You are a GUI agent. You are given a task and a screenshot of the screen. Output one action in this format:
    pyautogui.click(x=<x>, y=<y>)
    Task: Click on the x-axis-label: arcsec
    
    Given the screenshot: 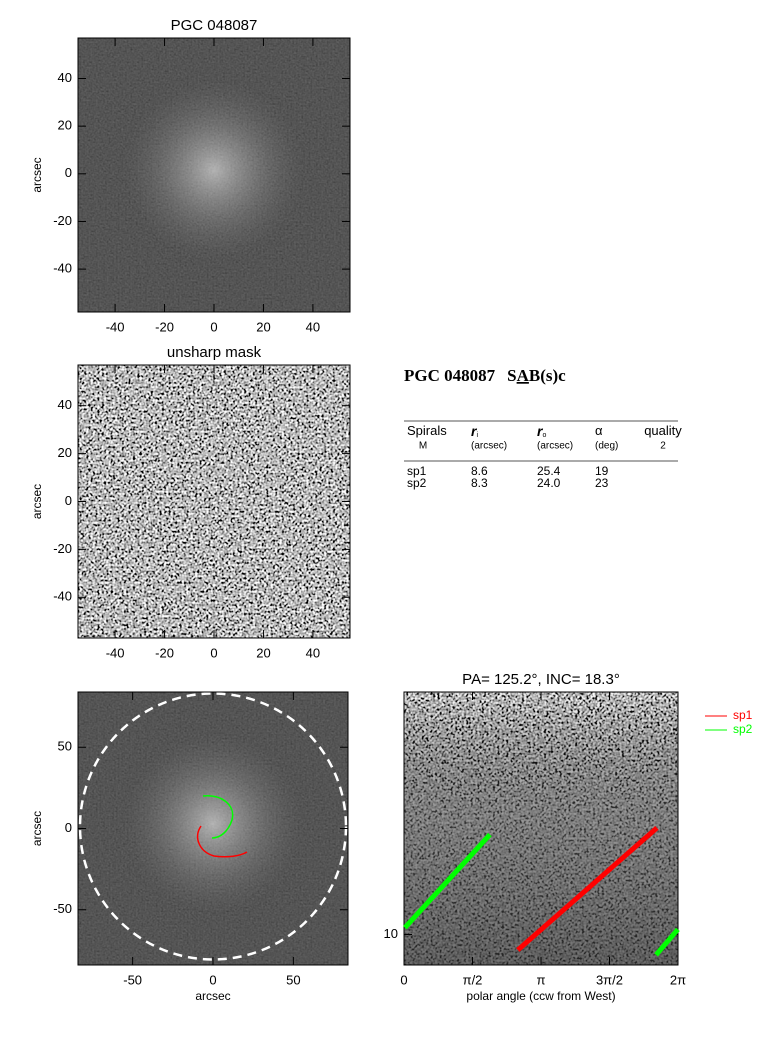 What is the action you would take?
    pyautogui.click(x=212, y=996)
    